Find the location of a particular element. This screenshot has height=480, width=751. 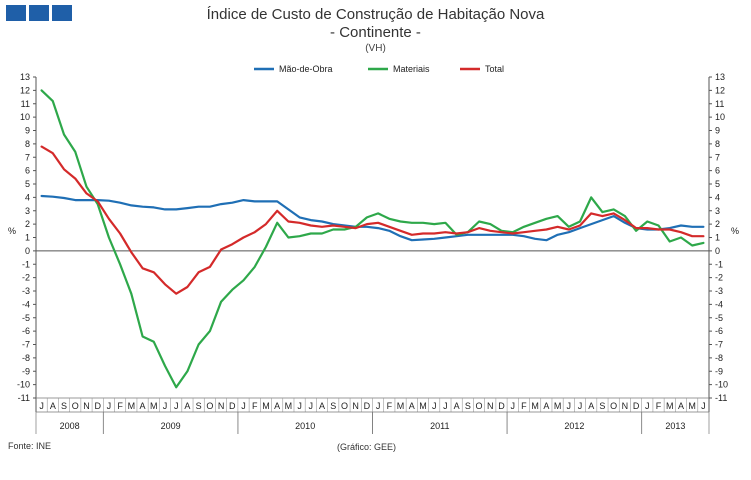

y-tick-label-left: 4 is located at coordinates (27, 197).